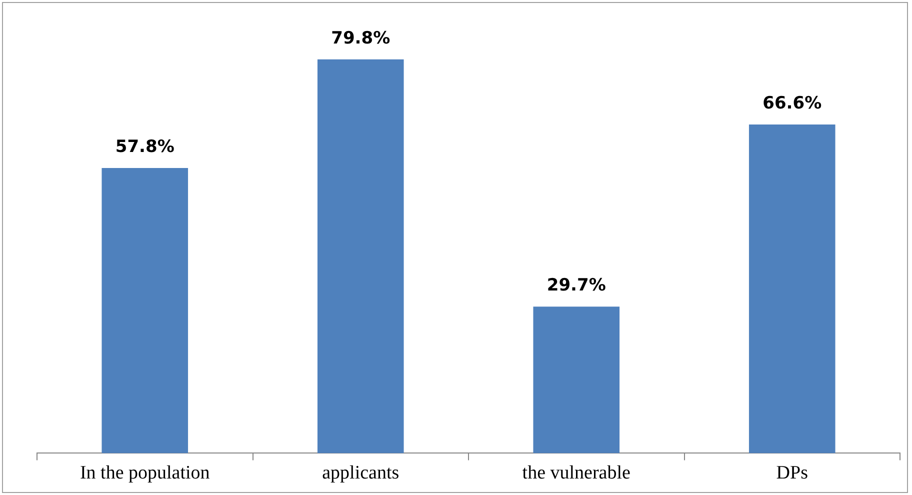 This screenshot has width=912, height=495. Describe the element at coordinates (792, 103) in the screenshot. I see `data-label: 66.6%` at that location.